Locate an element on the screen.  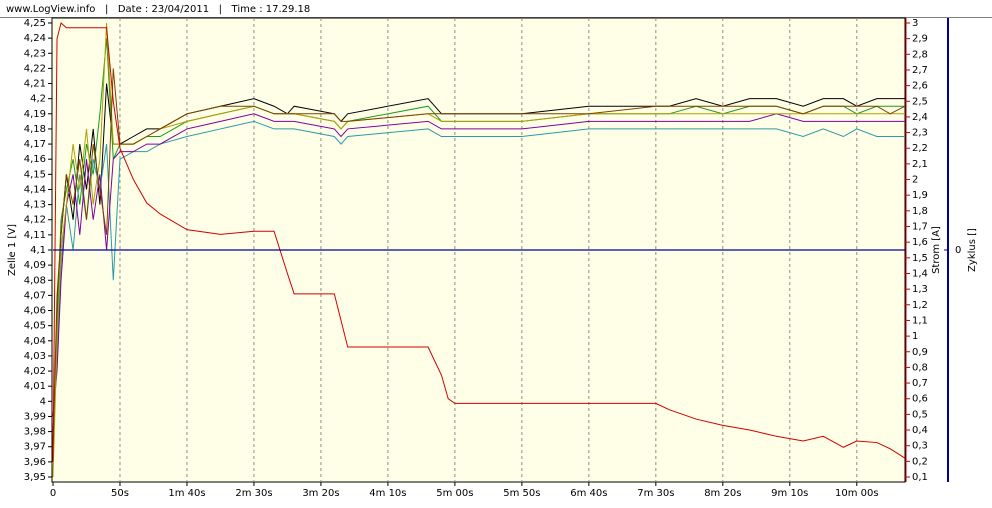
y-tick-label: 4,2 is located at coordinates (38, 99).